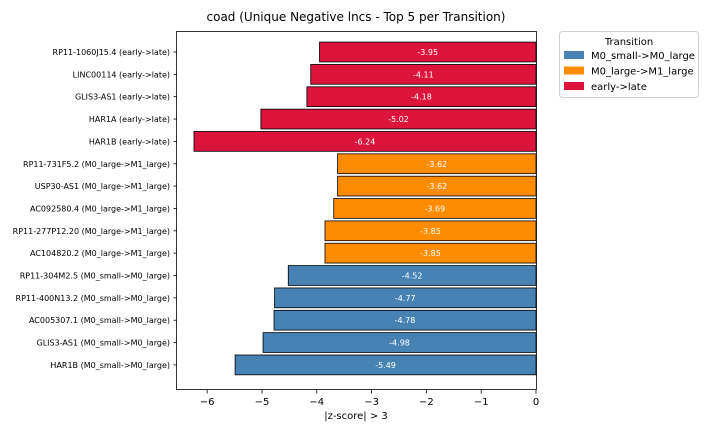 The width and height of the screenshot is (720, 432). What do you see at coordinates (96, 164) in the screenshot?
I see `y-tick-label: RP11-731F5.2 (M0_large->M1_large)` at bounding box center [96, 164].